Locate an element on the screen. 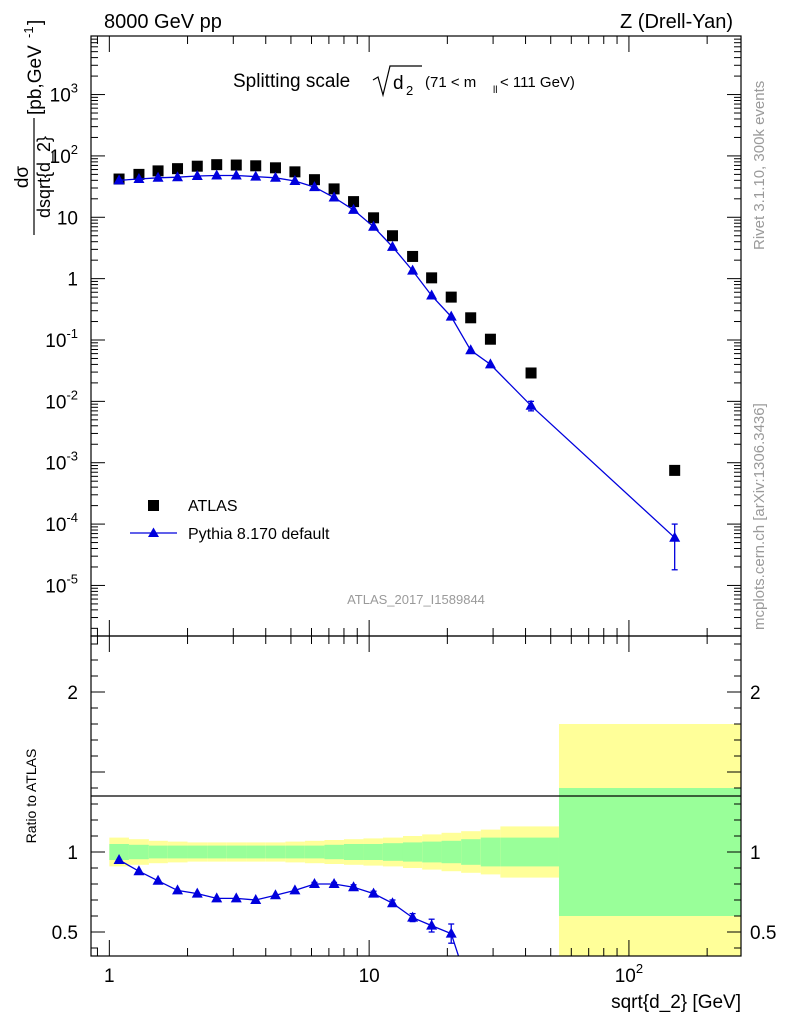  legend-label-atlas: ATLAS is located at coordinates (213, 506).